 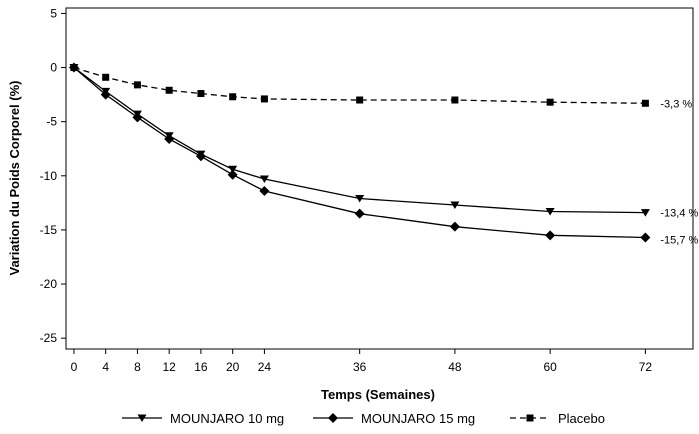 I want to click on x-tick-label: 16, so click(x=201, y=367).